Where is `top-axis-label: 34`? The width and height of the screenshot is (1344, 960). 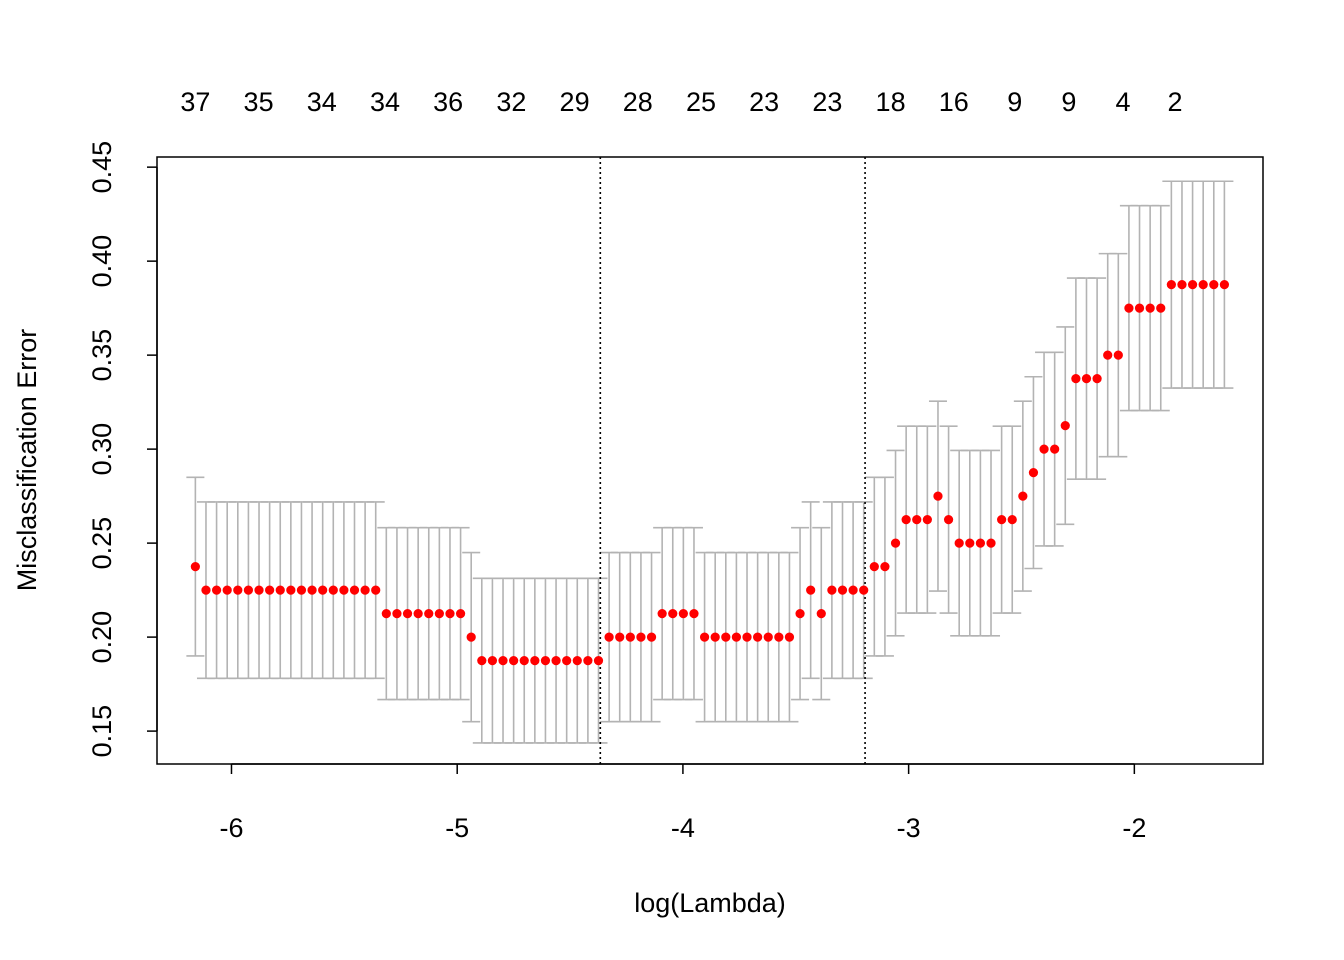 top-axis-label: 34 is located at coordinates (322, 102).